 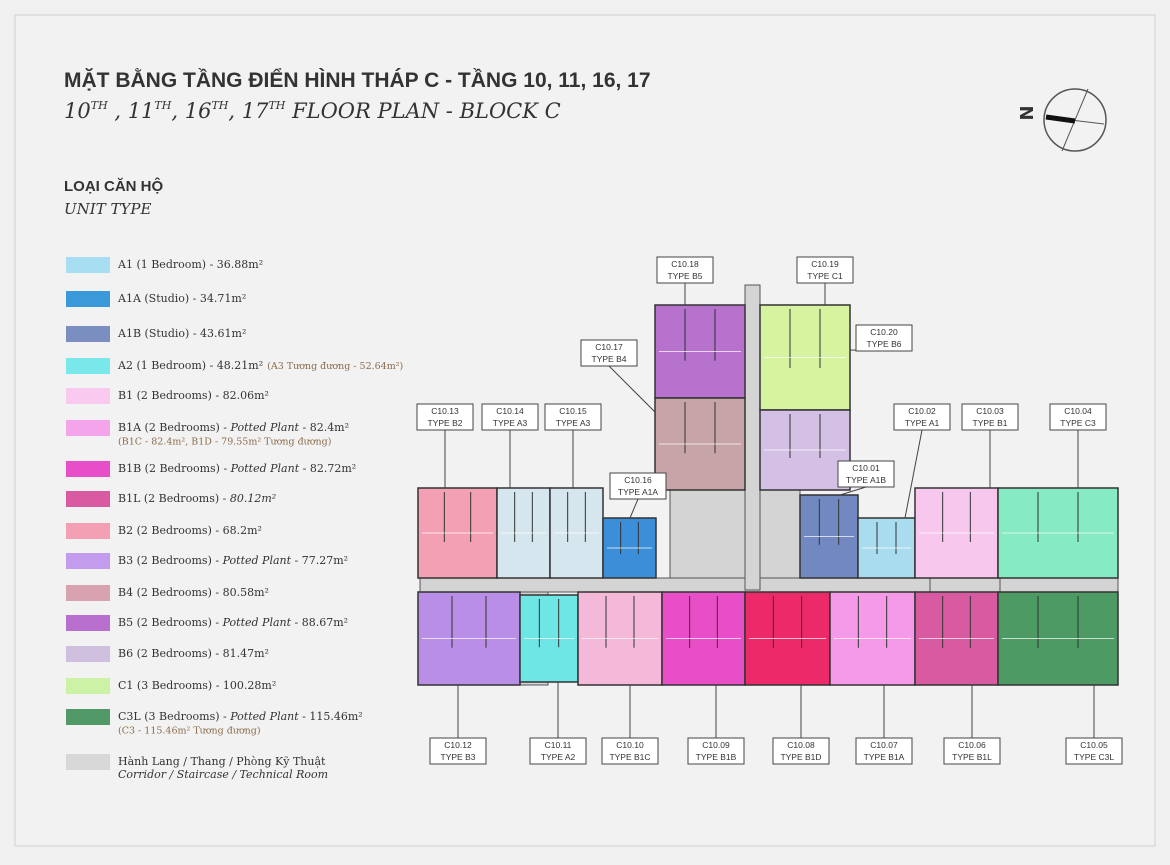 What do you see at coordinates (193, 653) in the screenshot?
I see `legend-label: B6 (2 Bedrooms) - 81.47m²` at bounding box center [193, 653].